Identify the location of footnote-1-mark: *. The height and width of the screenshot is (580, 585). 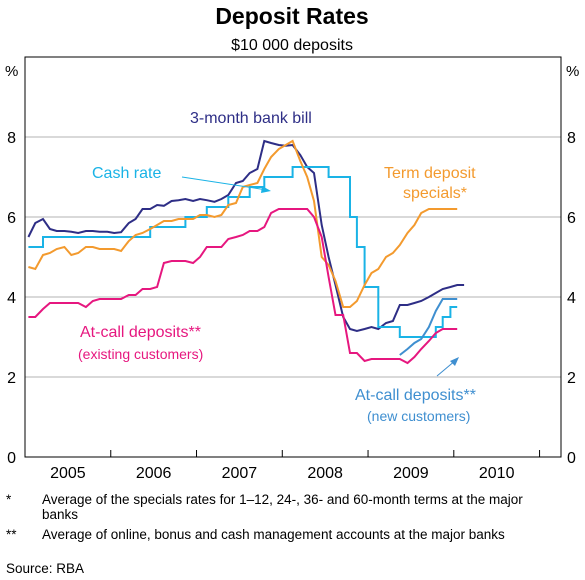
(9, 499).